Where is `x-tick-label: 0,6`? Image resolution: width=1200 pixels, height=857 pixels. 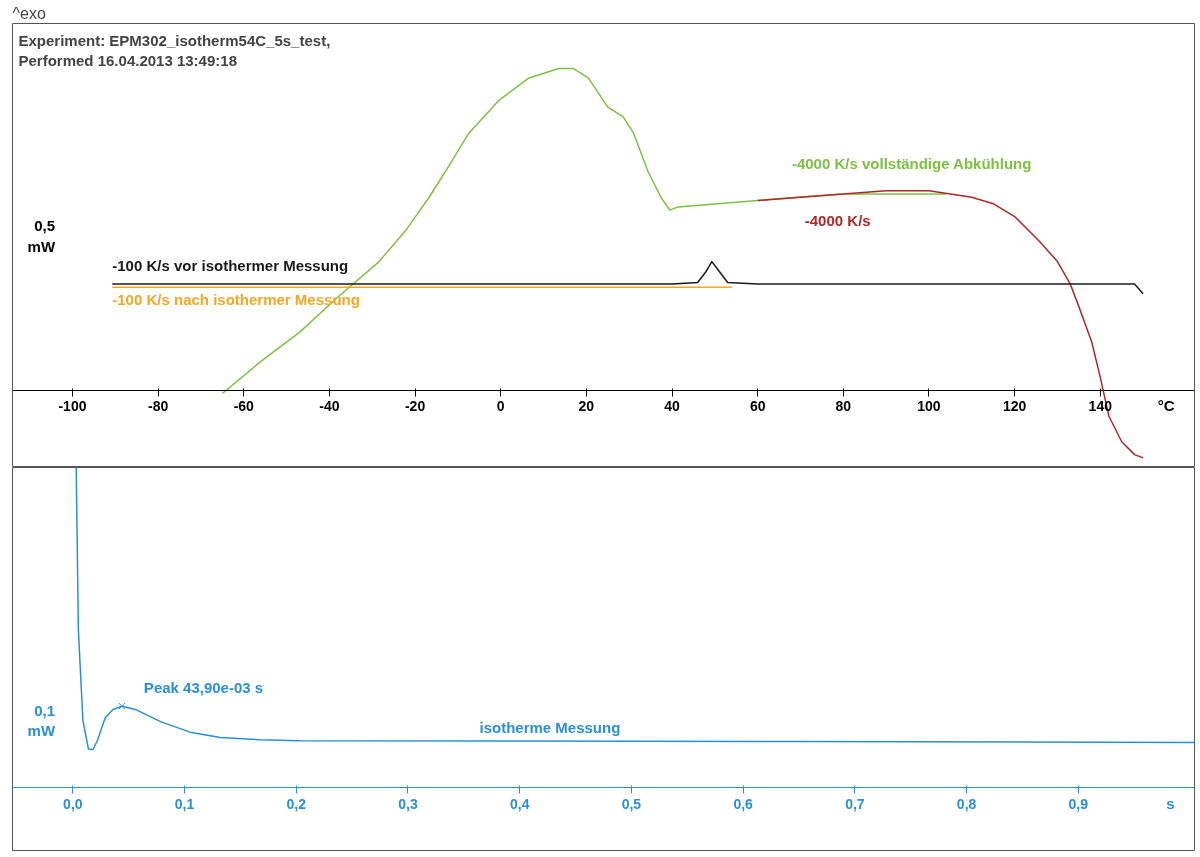
x-tick-label: 0,6 is located at coordinates (743, 803).